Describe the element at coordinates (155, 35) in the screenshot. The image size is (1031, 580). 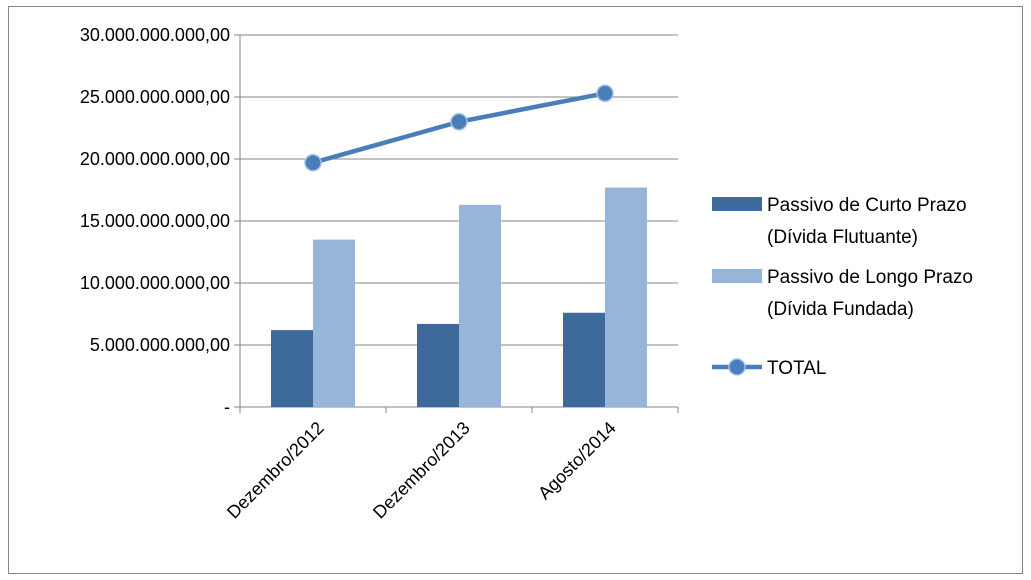
I see `y-tick-label: 30.000.000.000,00` at that location.